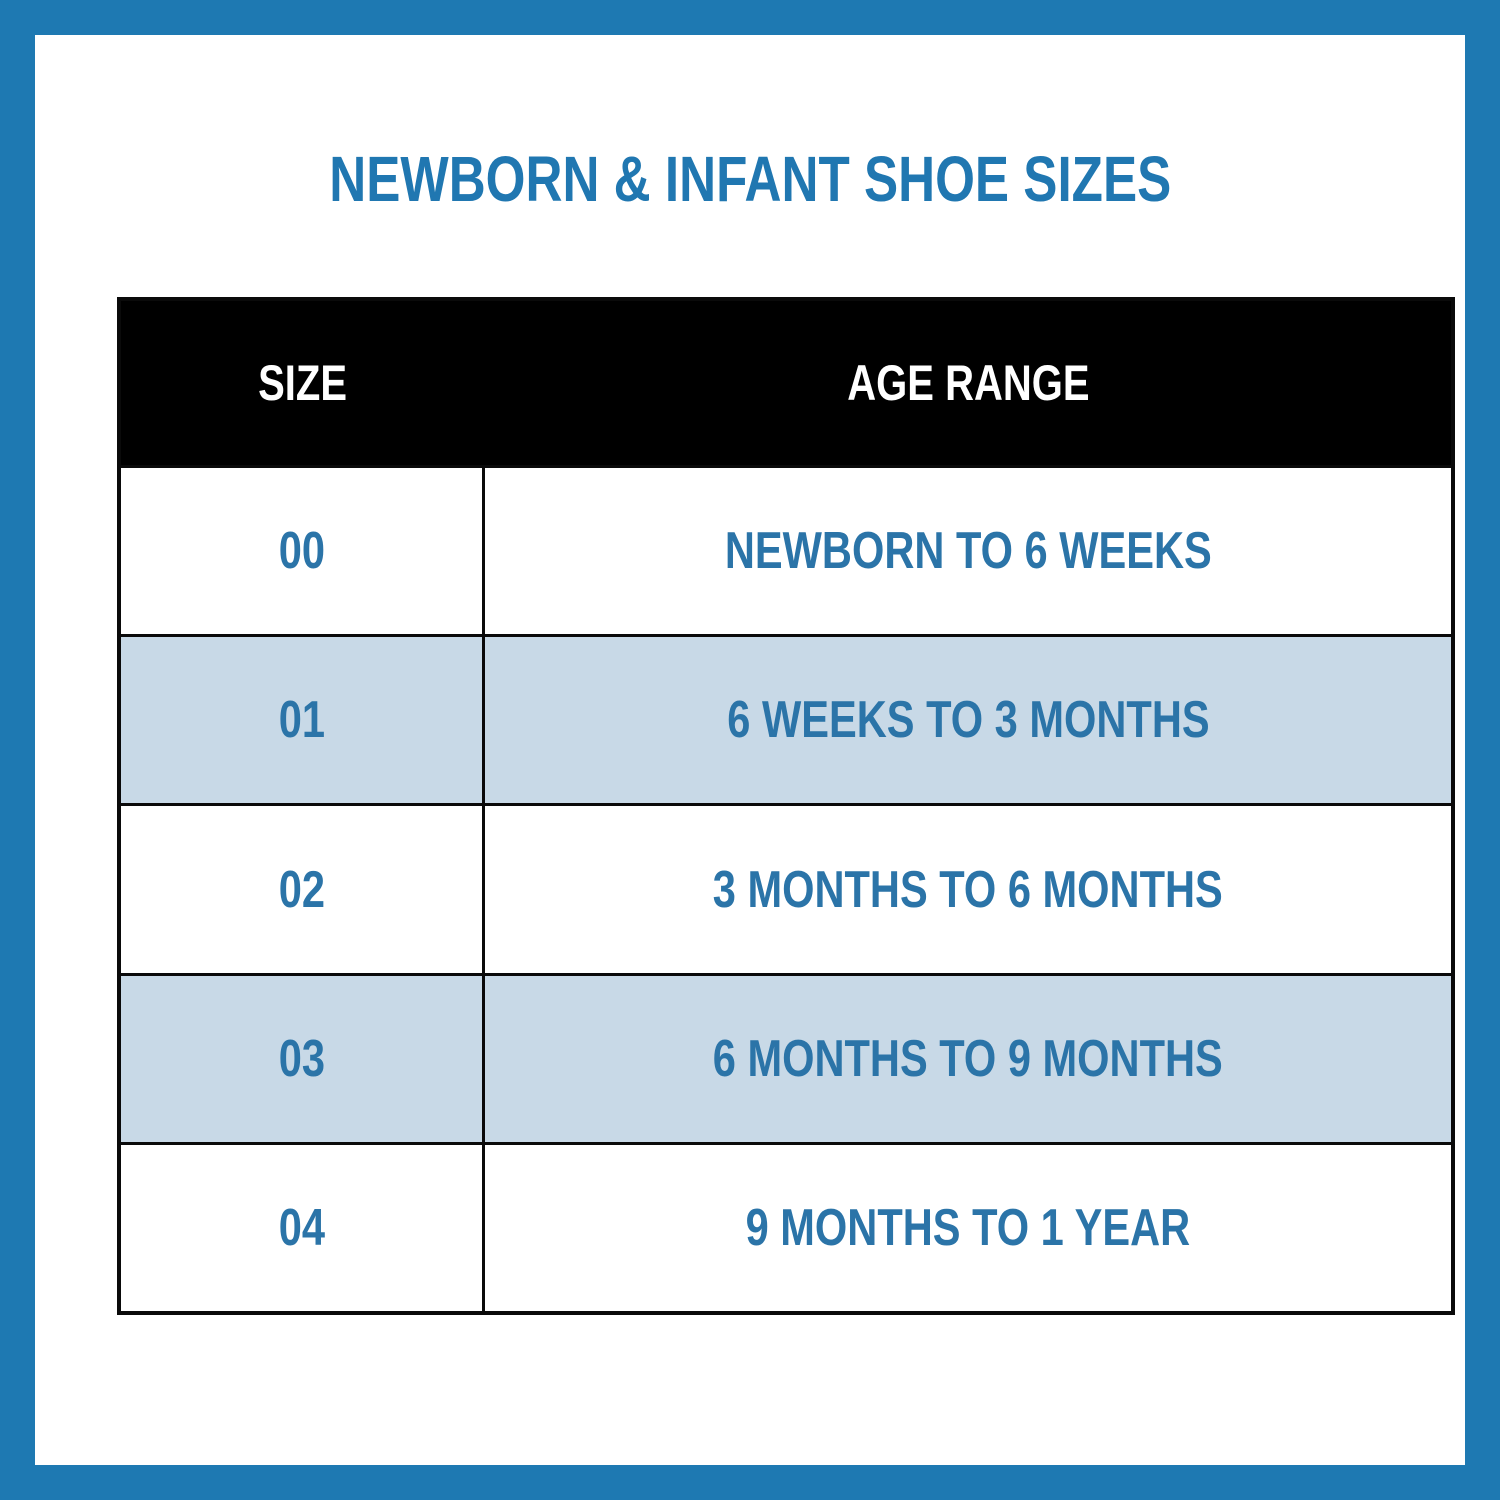 This screenshot has width=1500, height=1500. I want to click on age-value: NEWBORN TO 6 WEEKS, so click(968, 551).